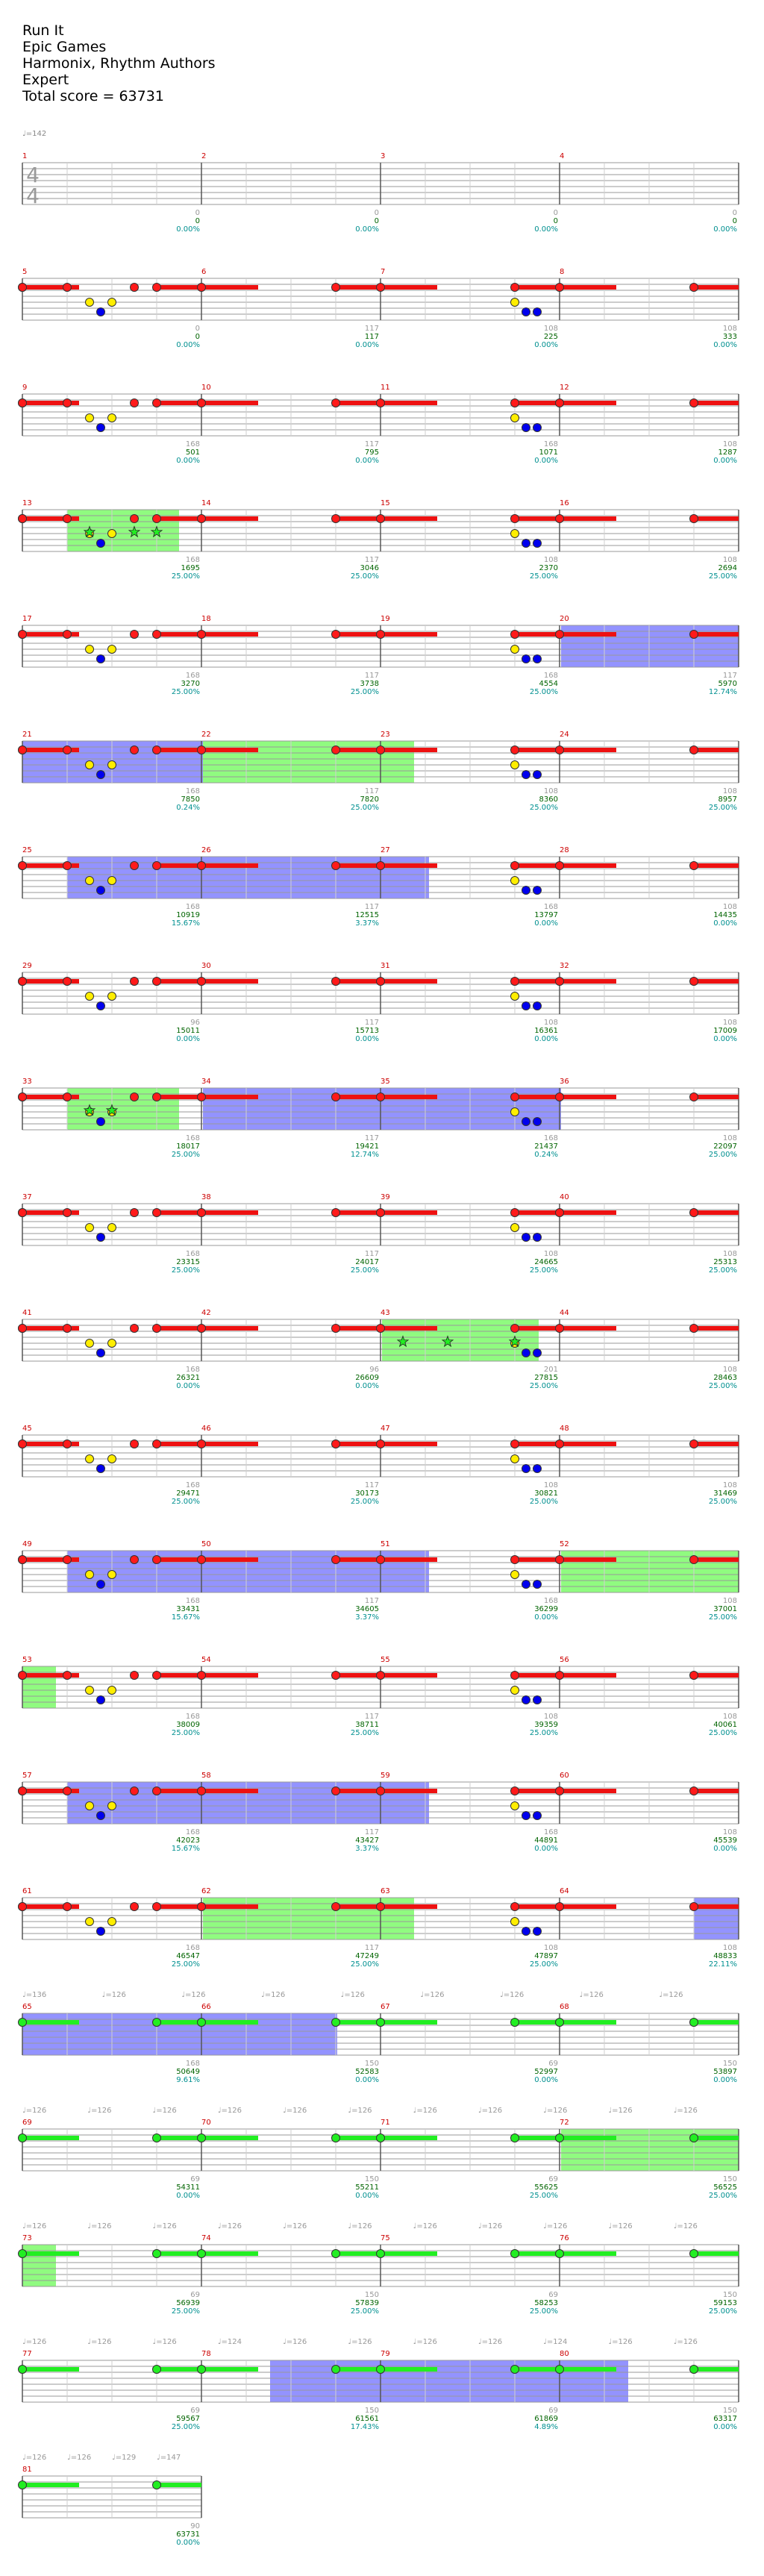  I want to click on measure-number: 56, so click(565, 1660).